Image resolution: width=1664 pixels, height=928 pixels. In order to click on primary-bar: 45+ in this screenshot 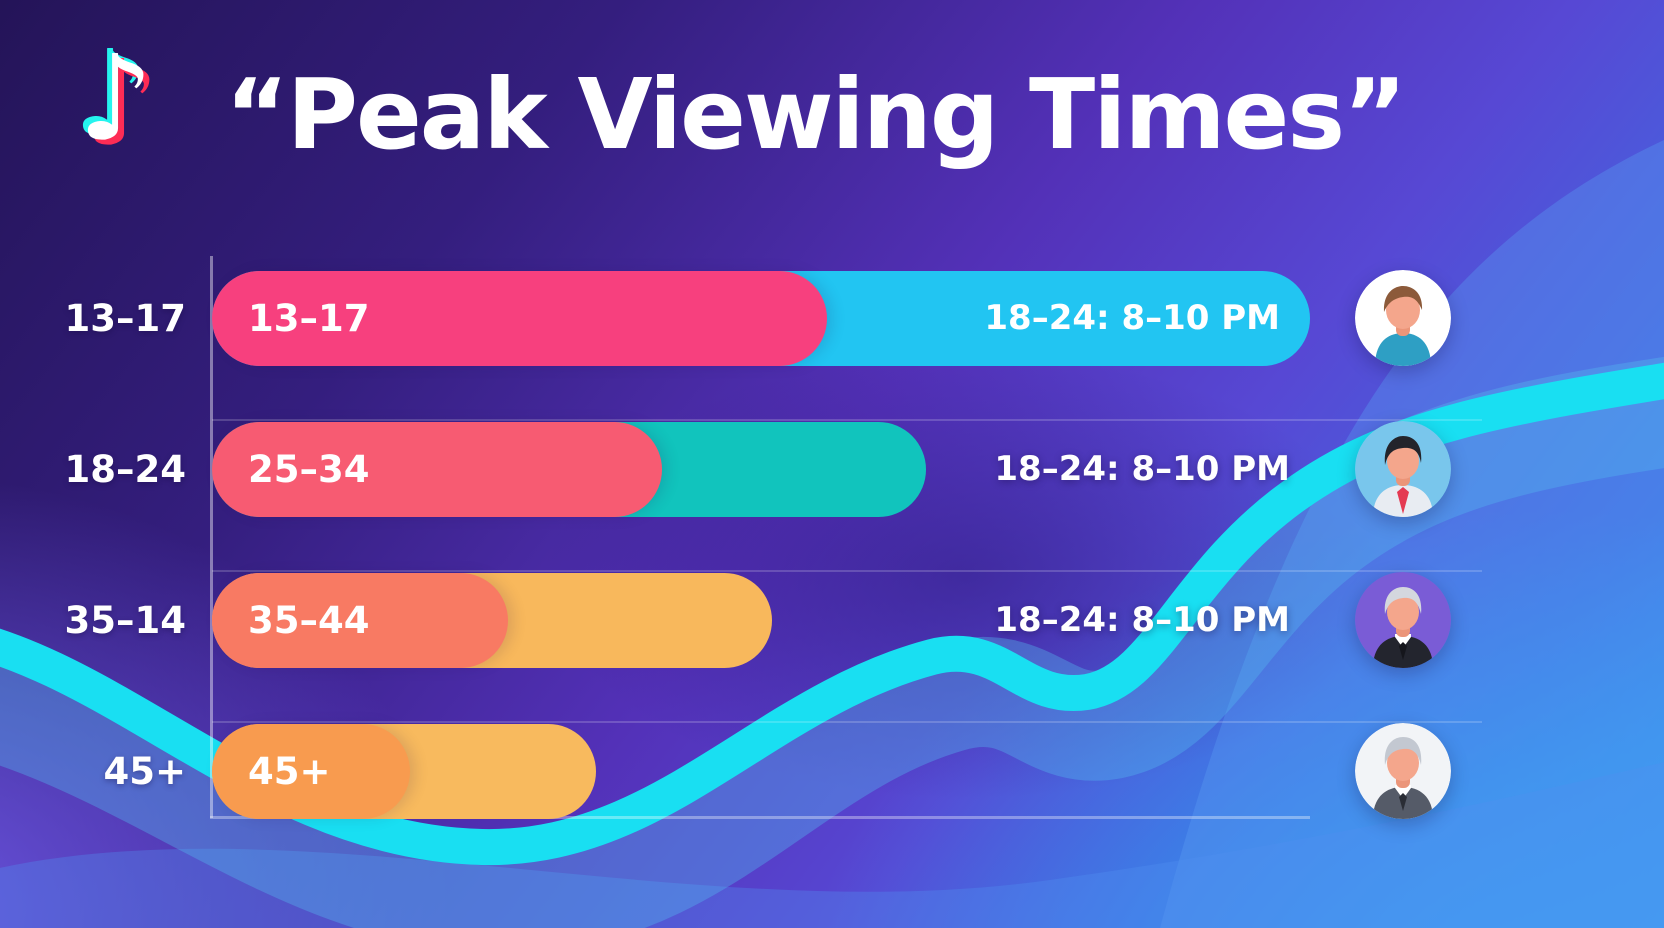, I will do `click(311, 771)`.